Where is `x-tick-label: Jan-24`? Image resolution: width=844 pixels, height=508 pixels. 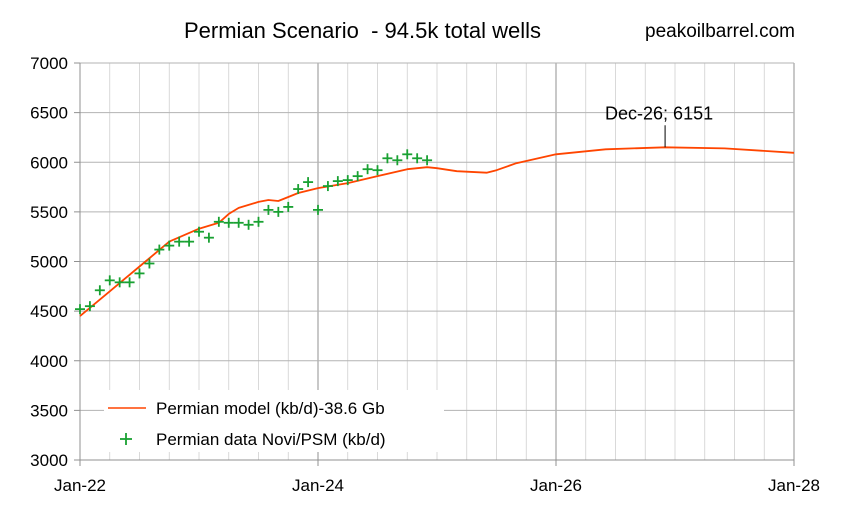 x-tick-label: Jan-24 is located at coordinates (318, 485).